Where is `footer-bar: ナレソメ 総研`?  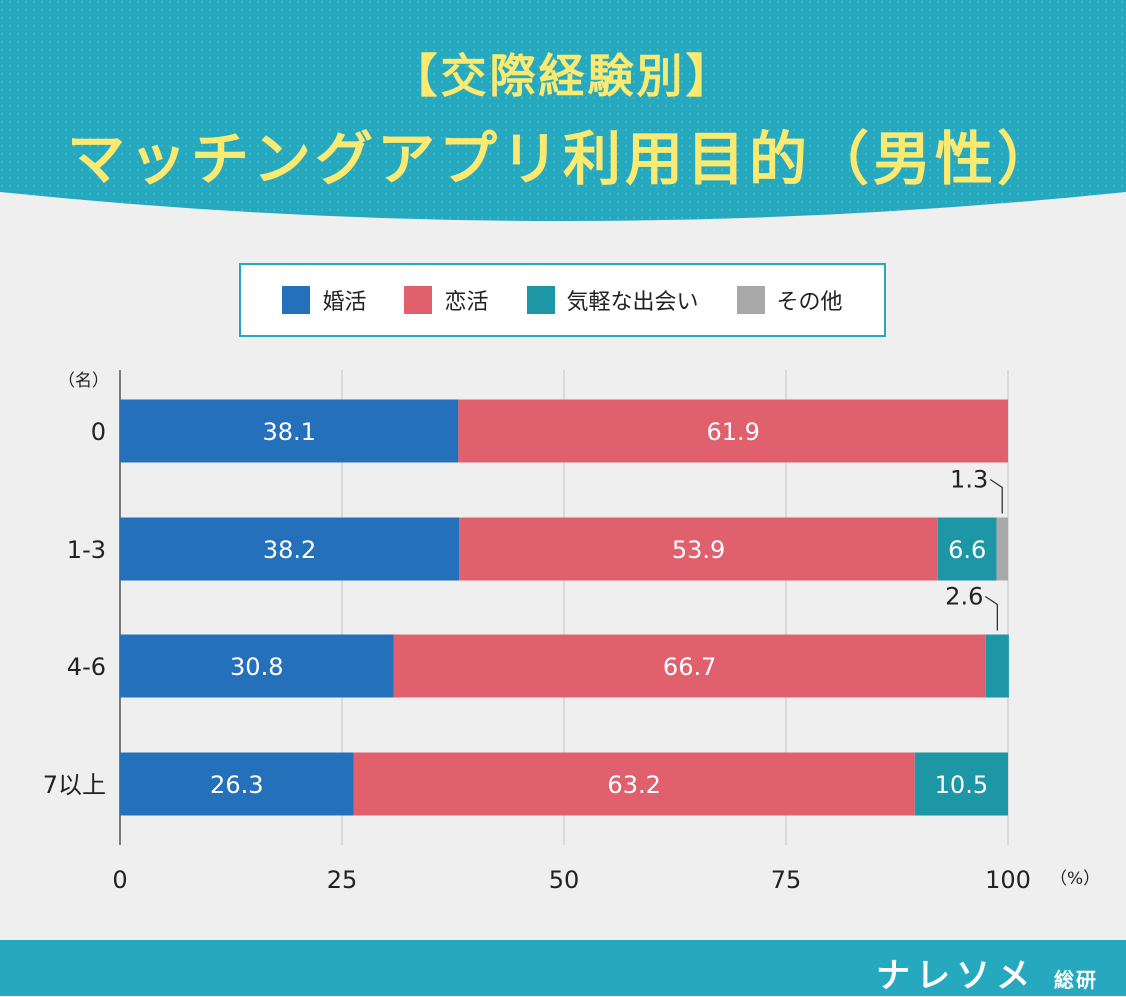 footer-bar: ナレソメ 総研 is located at coordinates (563, 968).